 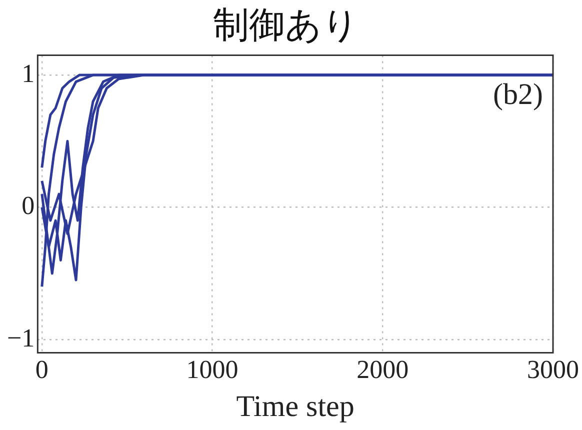 I want to click on y-tick-label: −1, so click(x=20, y=337).